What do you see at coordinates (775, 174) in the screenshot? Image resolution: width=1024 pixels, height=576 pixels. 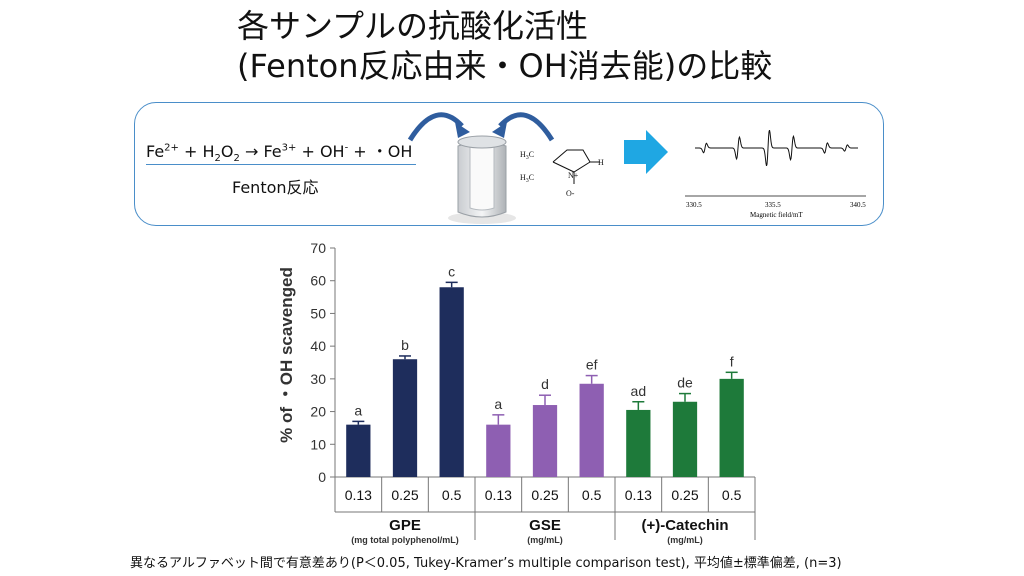 I see `esr-spectrum: 330.5 335.5 340.5 Magnetic field/mT` at bounding box center [775, 174].